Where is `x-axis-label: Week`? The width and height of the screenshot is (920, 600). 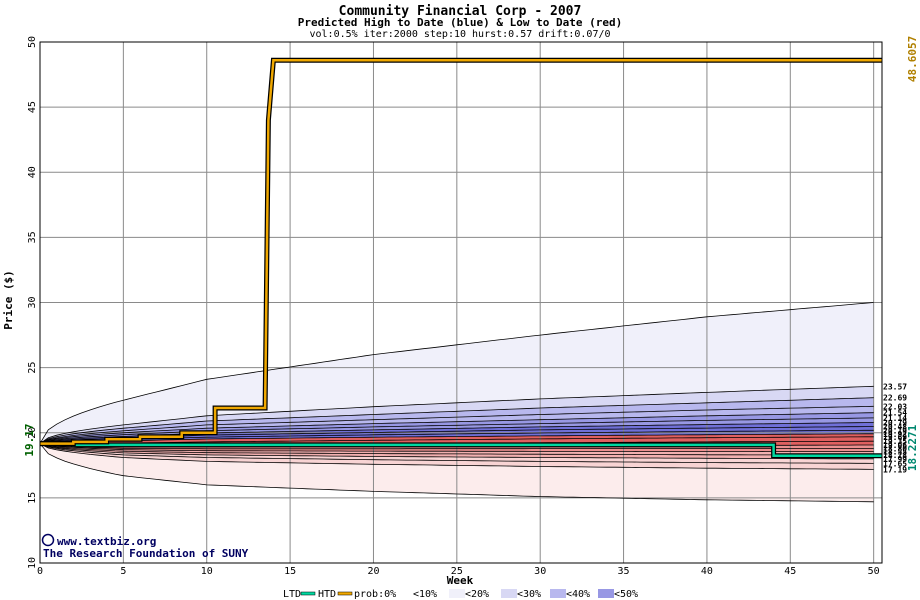
x-axis-label: Week is located at coordinates (460, 580).